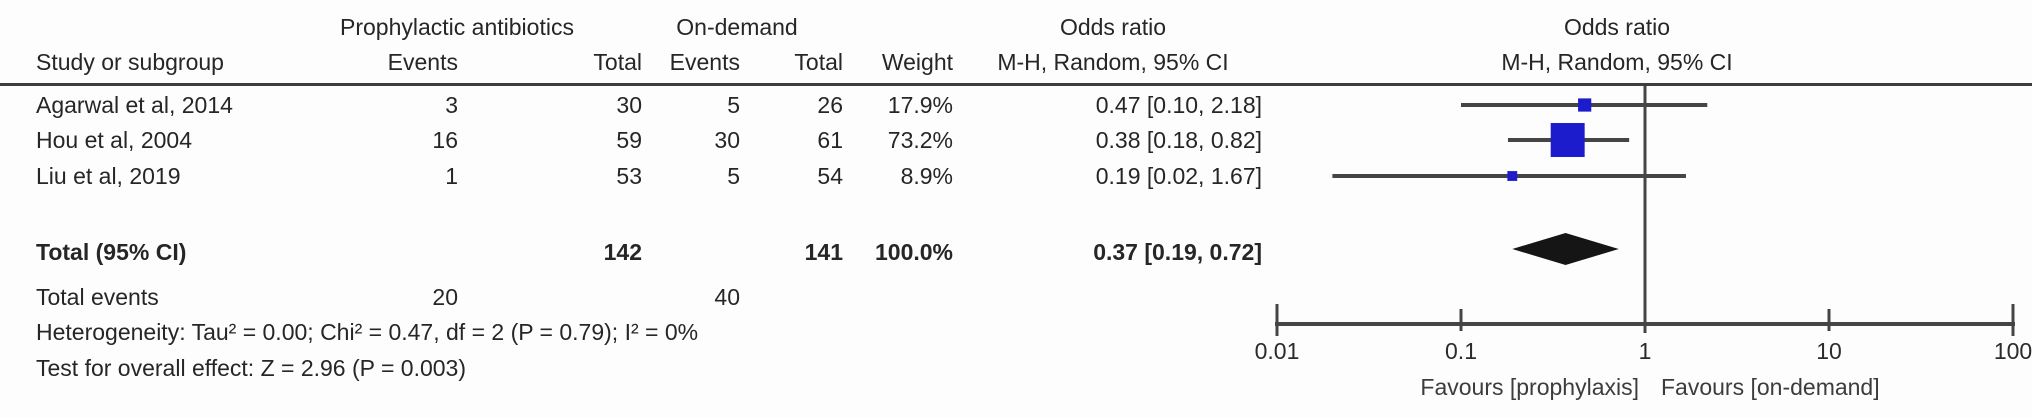 The width and height of the screenshot is (2032, 418). I want to click on weight-sum: 100.0%, so click(913, 252).